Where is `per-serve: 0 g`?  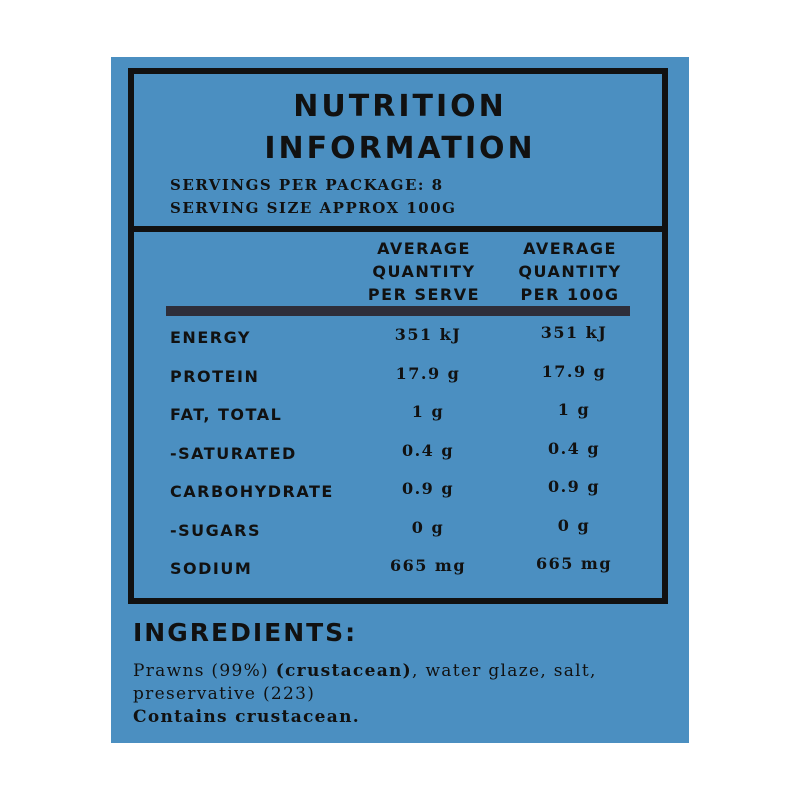 per-serve: 0 g is located at coordinates (428, 527).